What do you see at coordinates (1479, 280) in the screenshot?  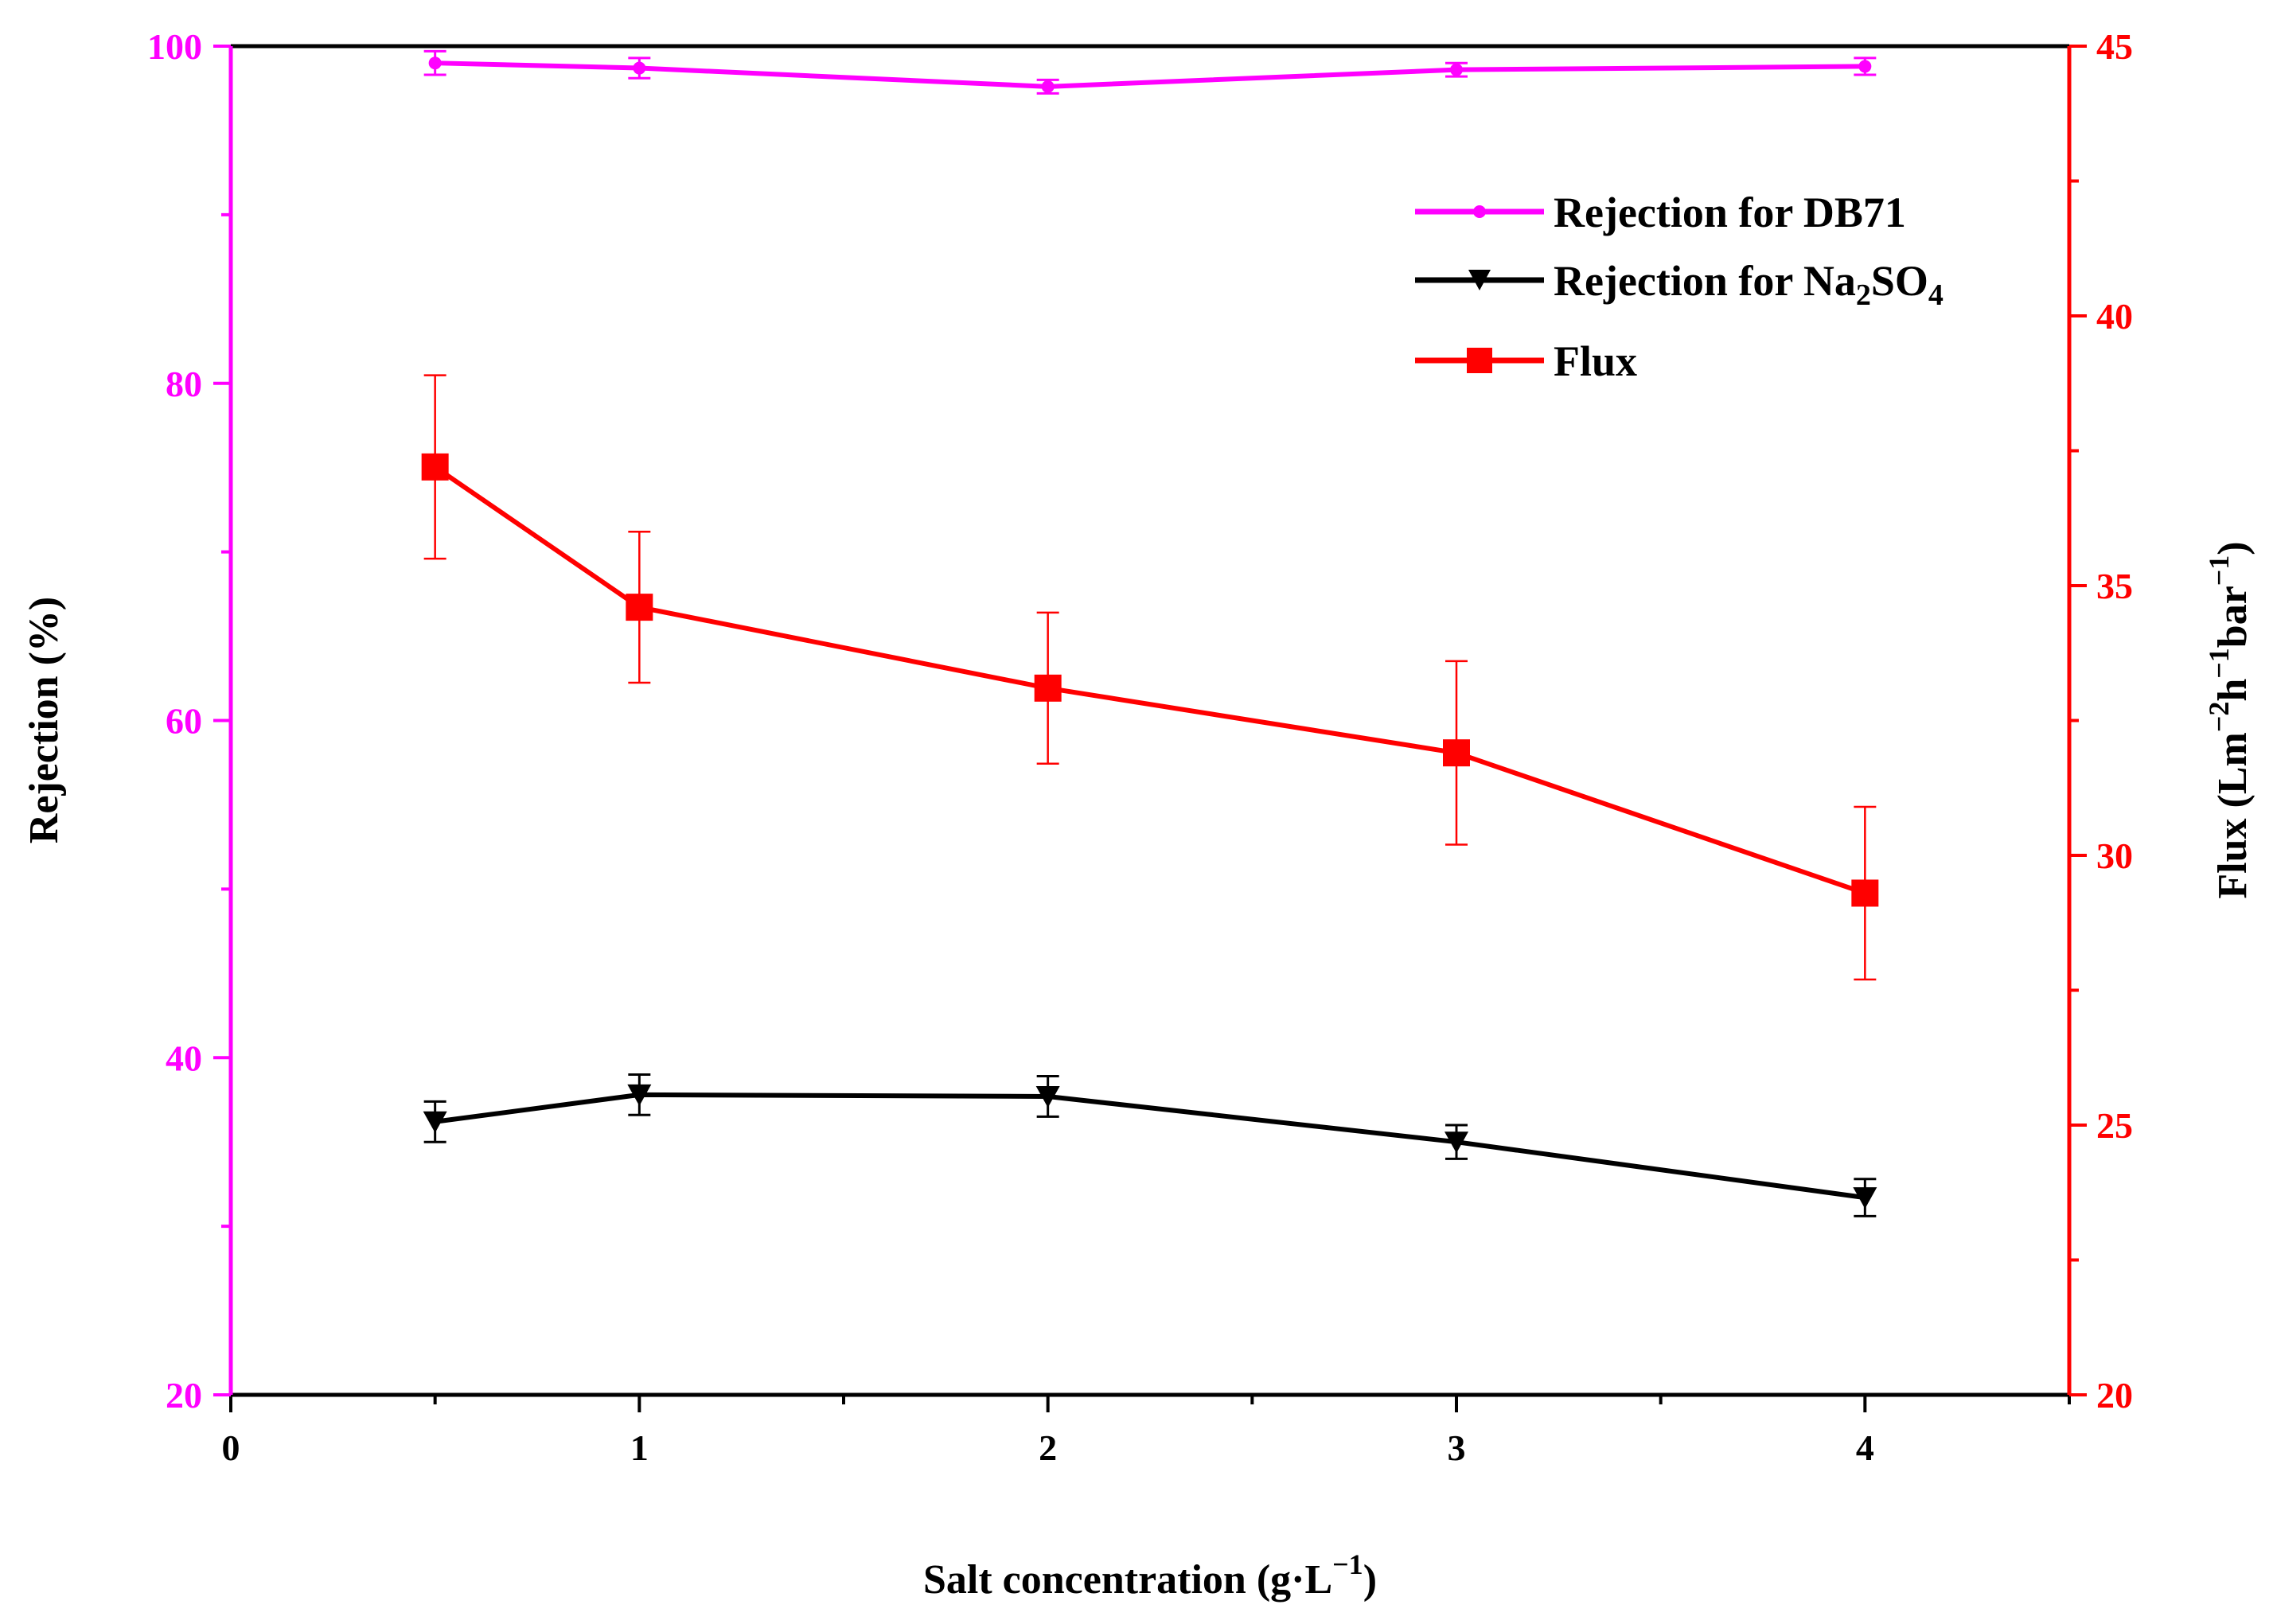 I see `legend-marker-na2so4` at bounding box center [1479, 280].